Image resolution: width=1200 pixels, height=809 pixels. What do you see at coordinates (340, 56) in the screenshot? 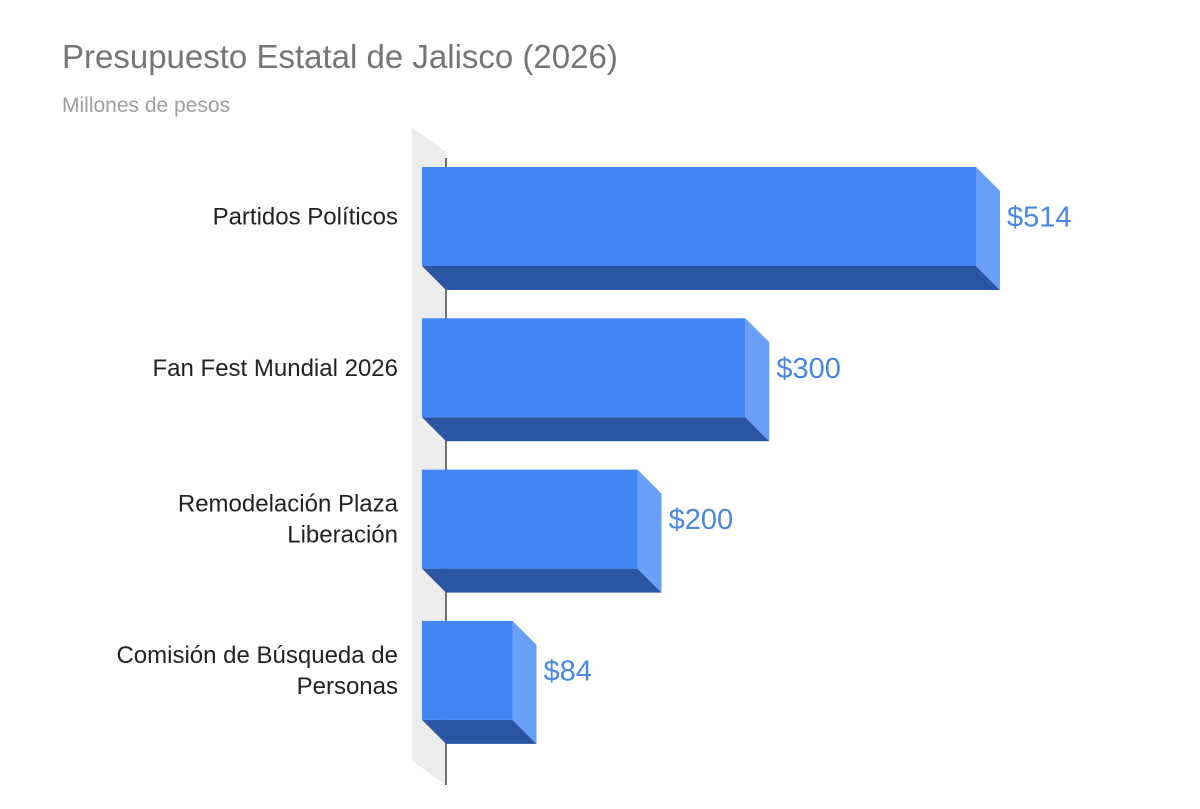
I see `chart-title: Presupuesto Estatal de Jalisco (2026)` at bounding box center [340, 56].